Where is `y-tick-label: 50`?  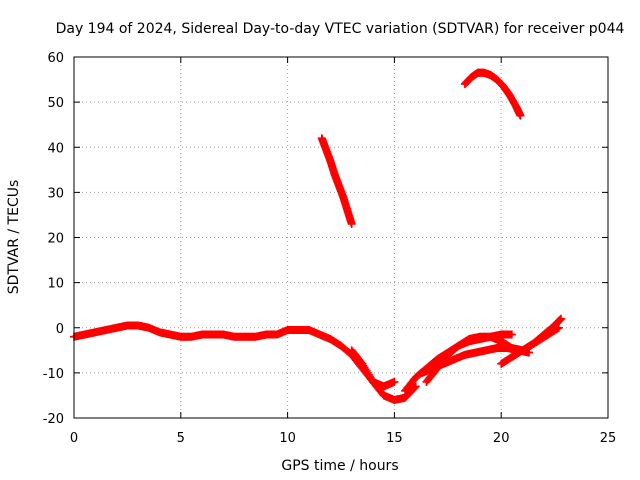 y-tick-label: 50 is located at coordinates (55, 103).